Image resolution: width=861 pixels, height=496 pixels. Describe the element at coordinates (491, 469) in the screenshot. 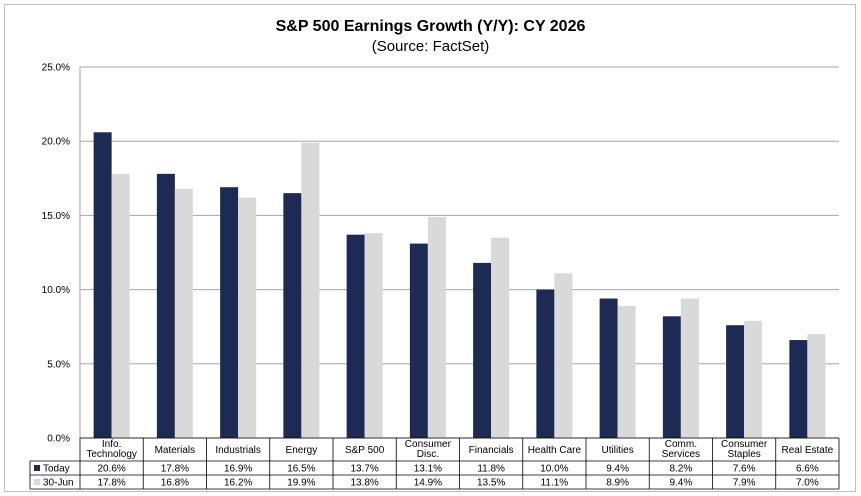

I see `data-label: 11.8%` at that location.